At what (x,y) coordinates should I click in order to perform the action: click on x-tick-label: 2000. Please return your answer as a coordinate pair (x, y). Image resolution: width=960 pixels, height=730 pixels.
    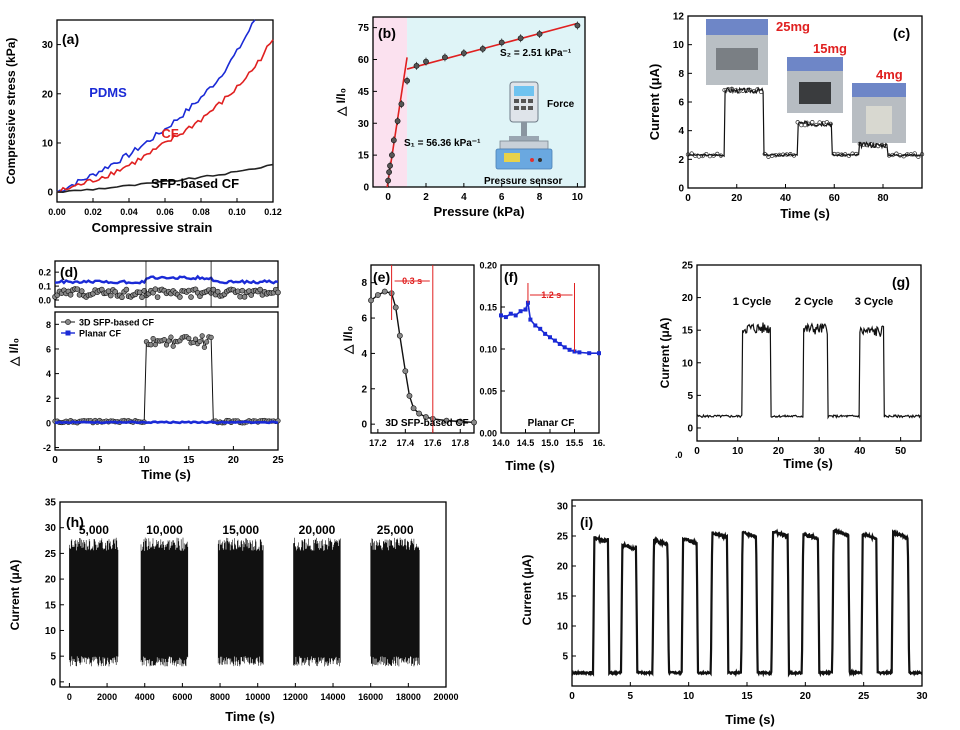
    Looking at the image, I should click on (107, 697).